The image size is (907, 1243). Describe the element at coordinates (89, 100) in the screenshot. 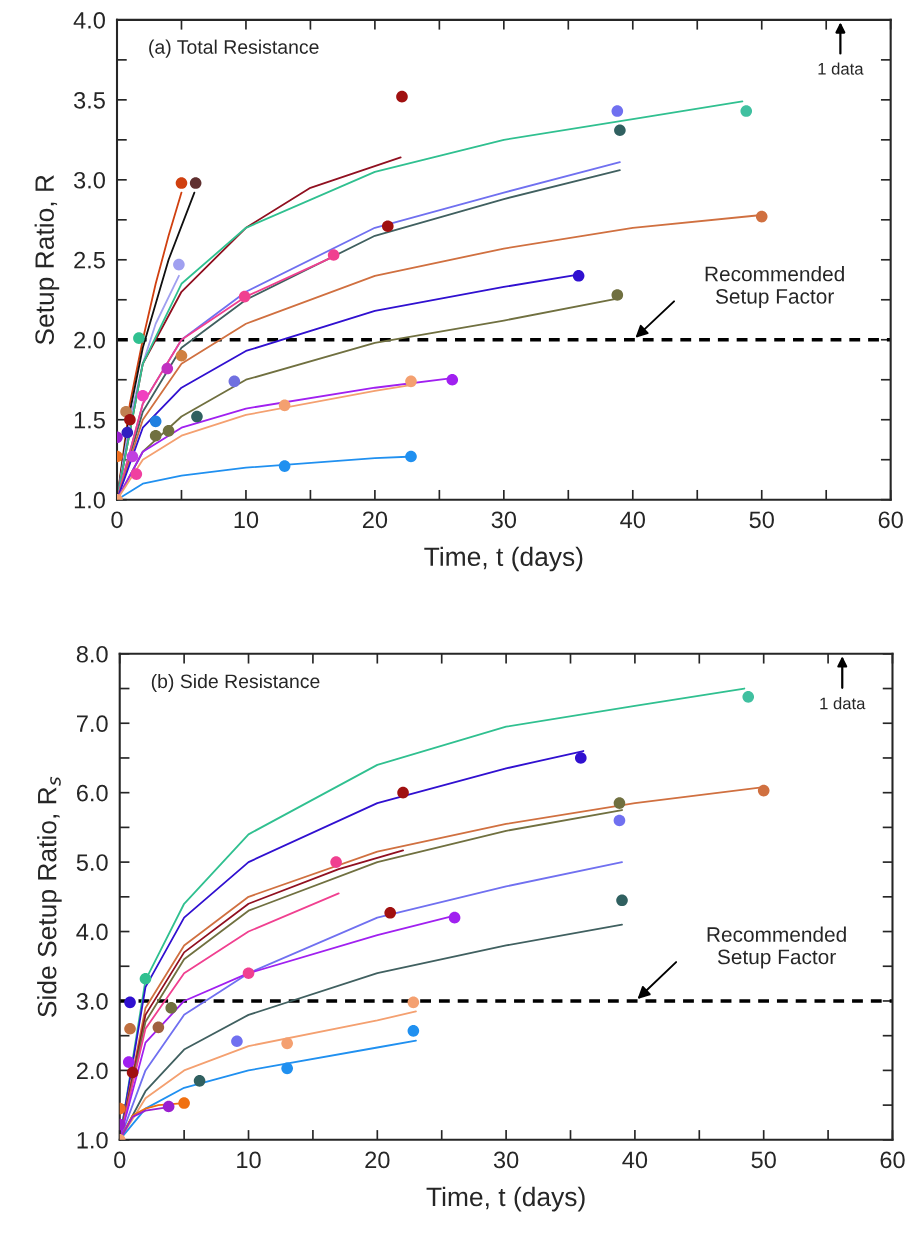

I see `y-tick-label: 3.5` at that location.